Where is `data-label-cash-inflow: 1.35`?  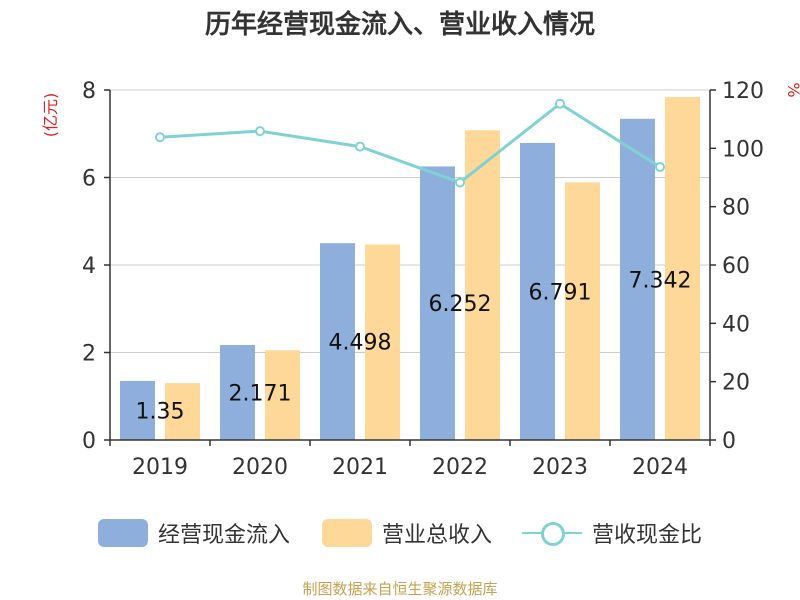
data-label-cash-inflow: 1.35 is located at coordinates (160, 411).